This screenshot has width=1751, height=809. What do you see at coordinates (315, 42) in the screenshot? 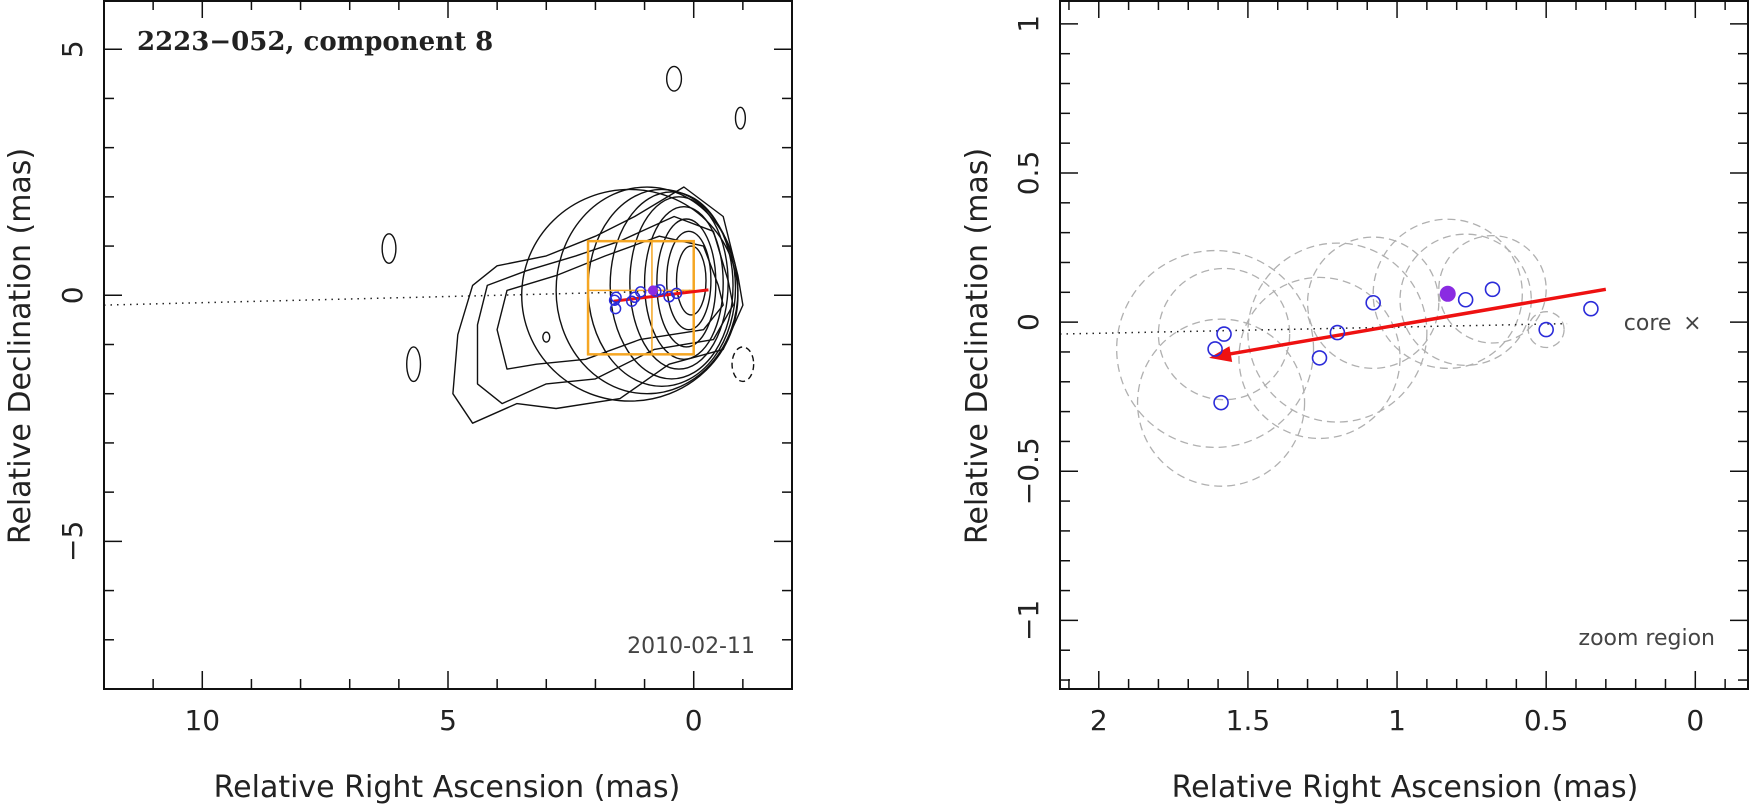
I see `chart-title: 2223−052, component 8` at bounding box center [315, 42].